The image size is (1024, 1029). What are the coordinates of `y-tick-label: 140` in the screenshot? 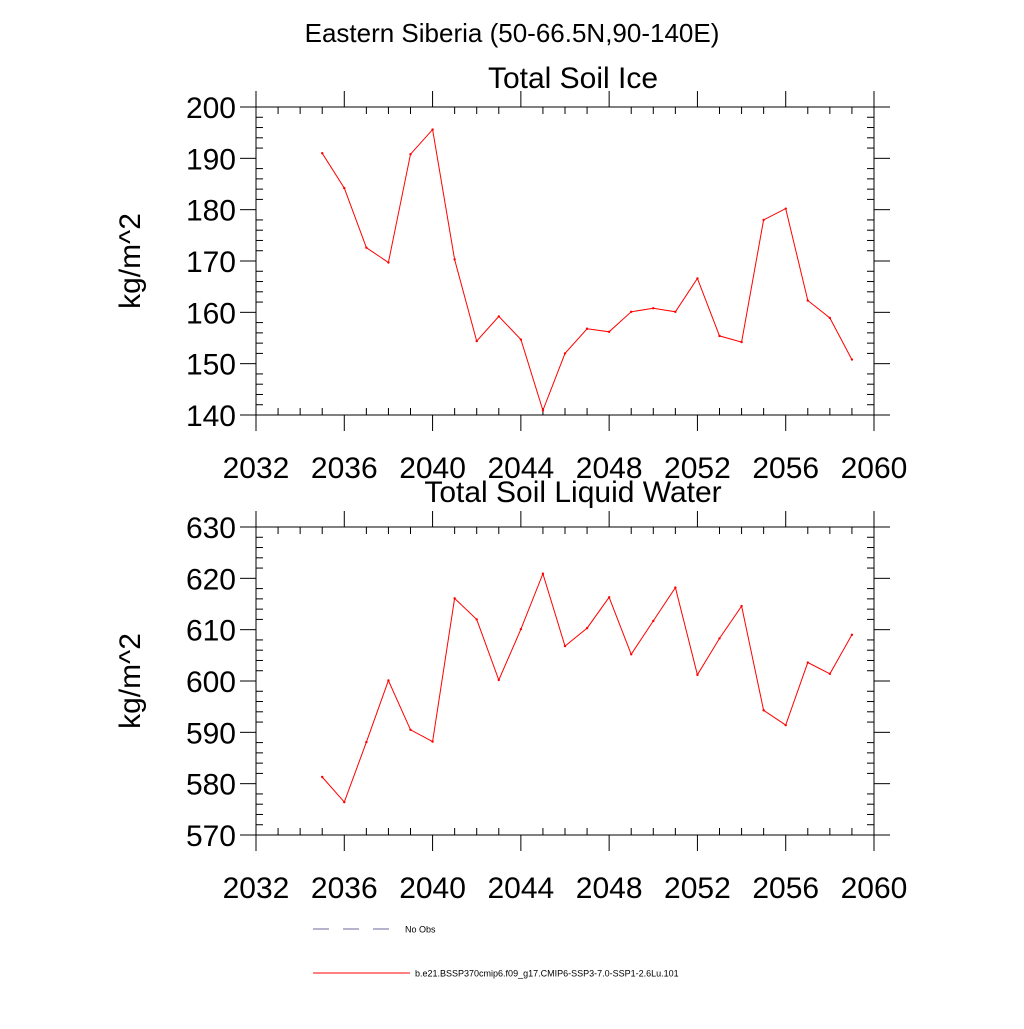 It's located at (211, 416).